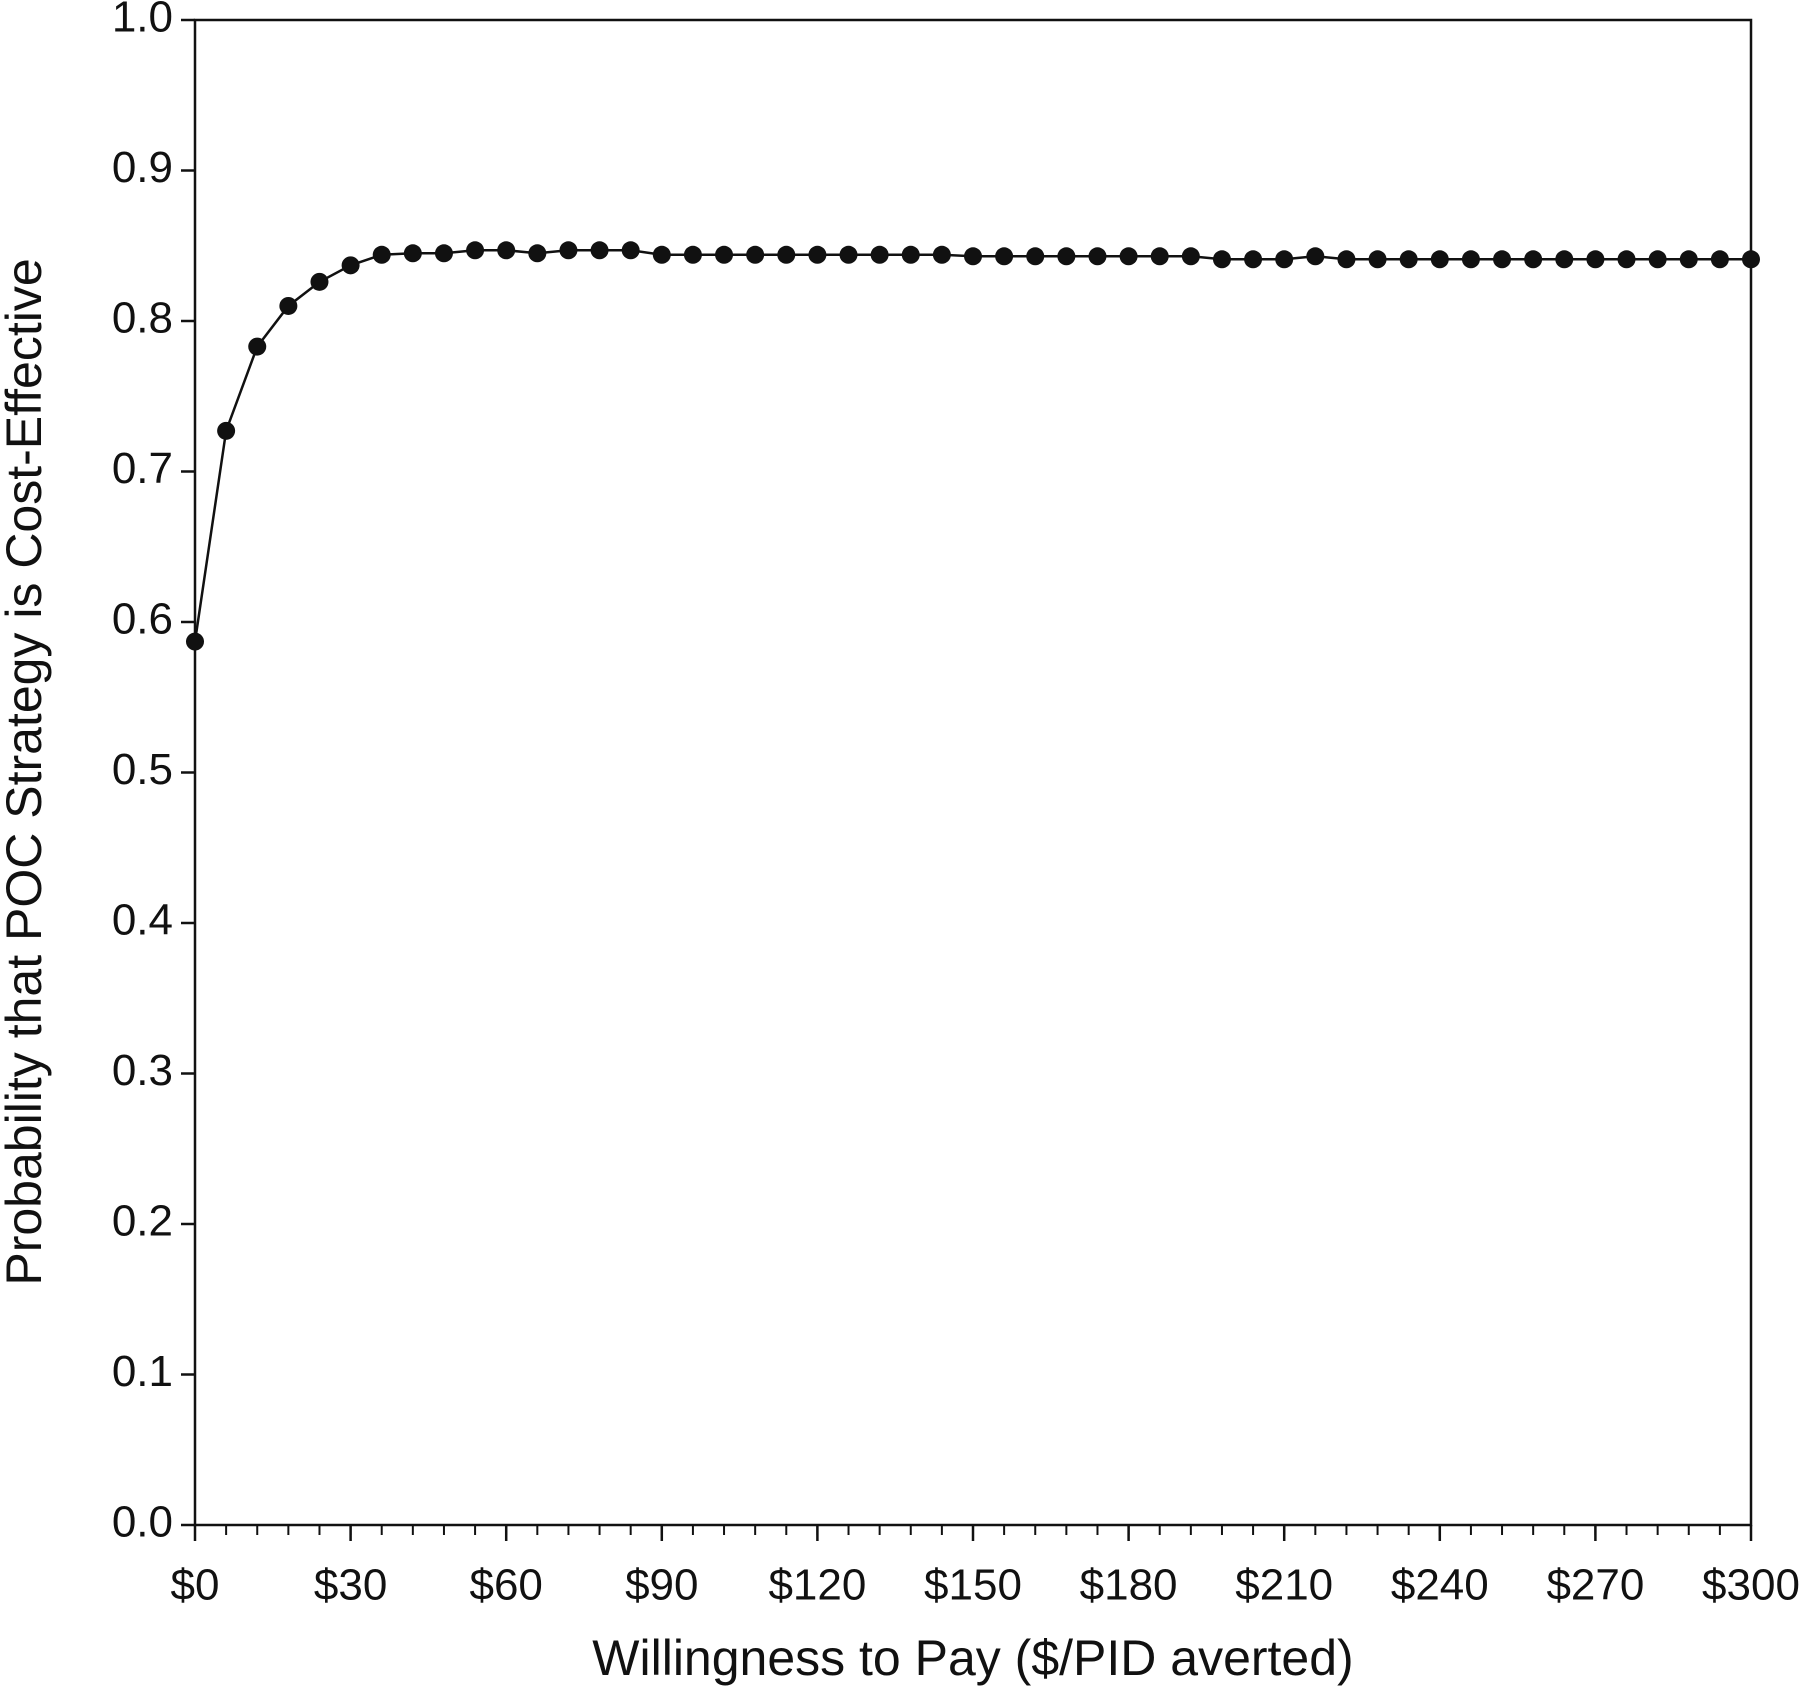  I want to click on x-tick-label: $210, so click(1284, 1585).